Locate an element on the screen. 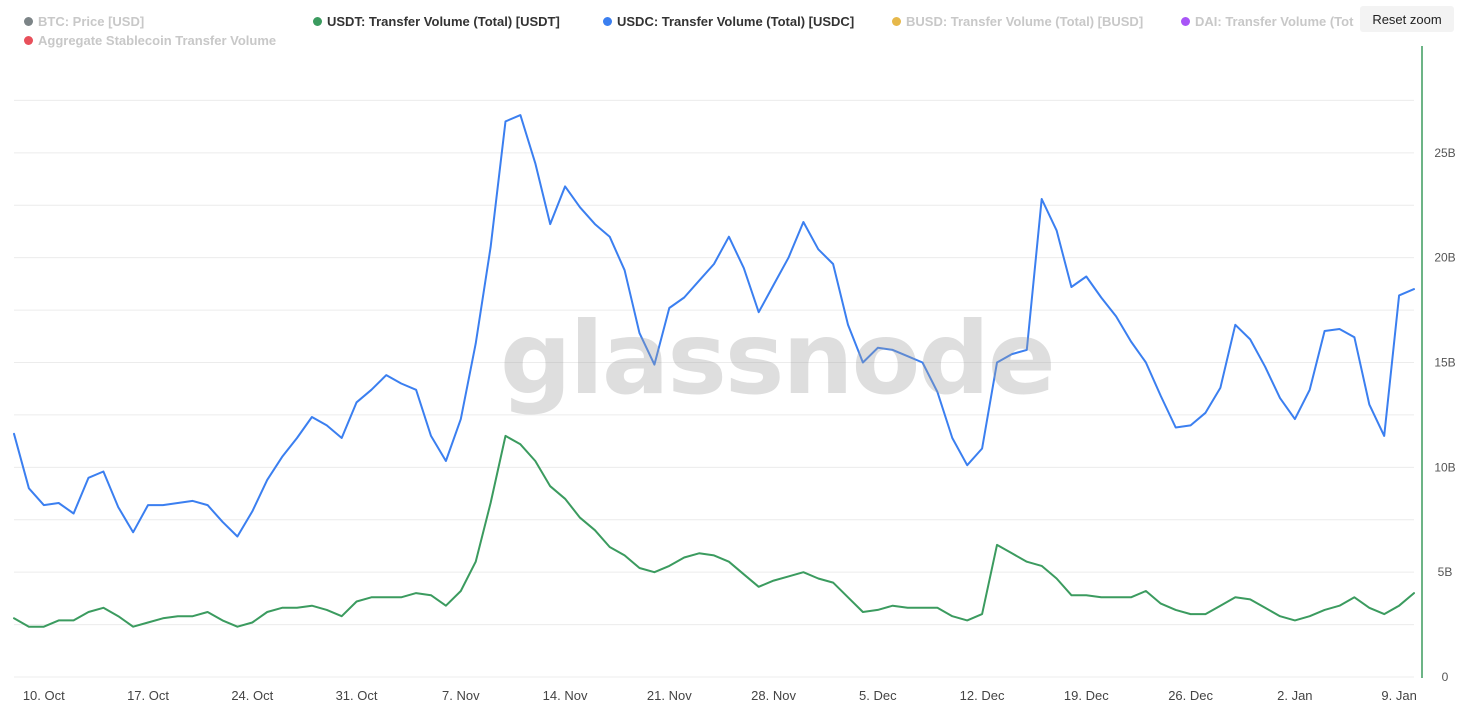 This screenshot has height=722, width=1468. y-tick-label: 0 is located at coordinates (1445, 677).